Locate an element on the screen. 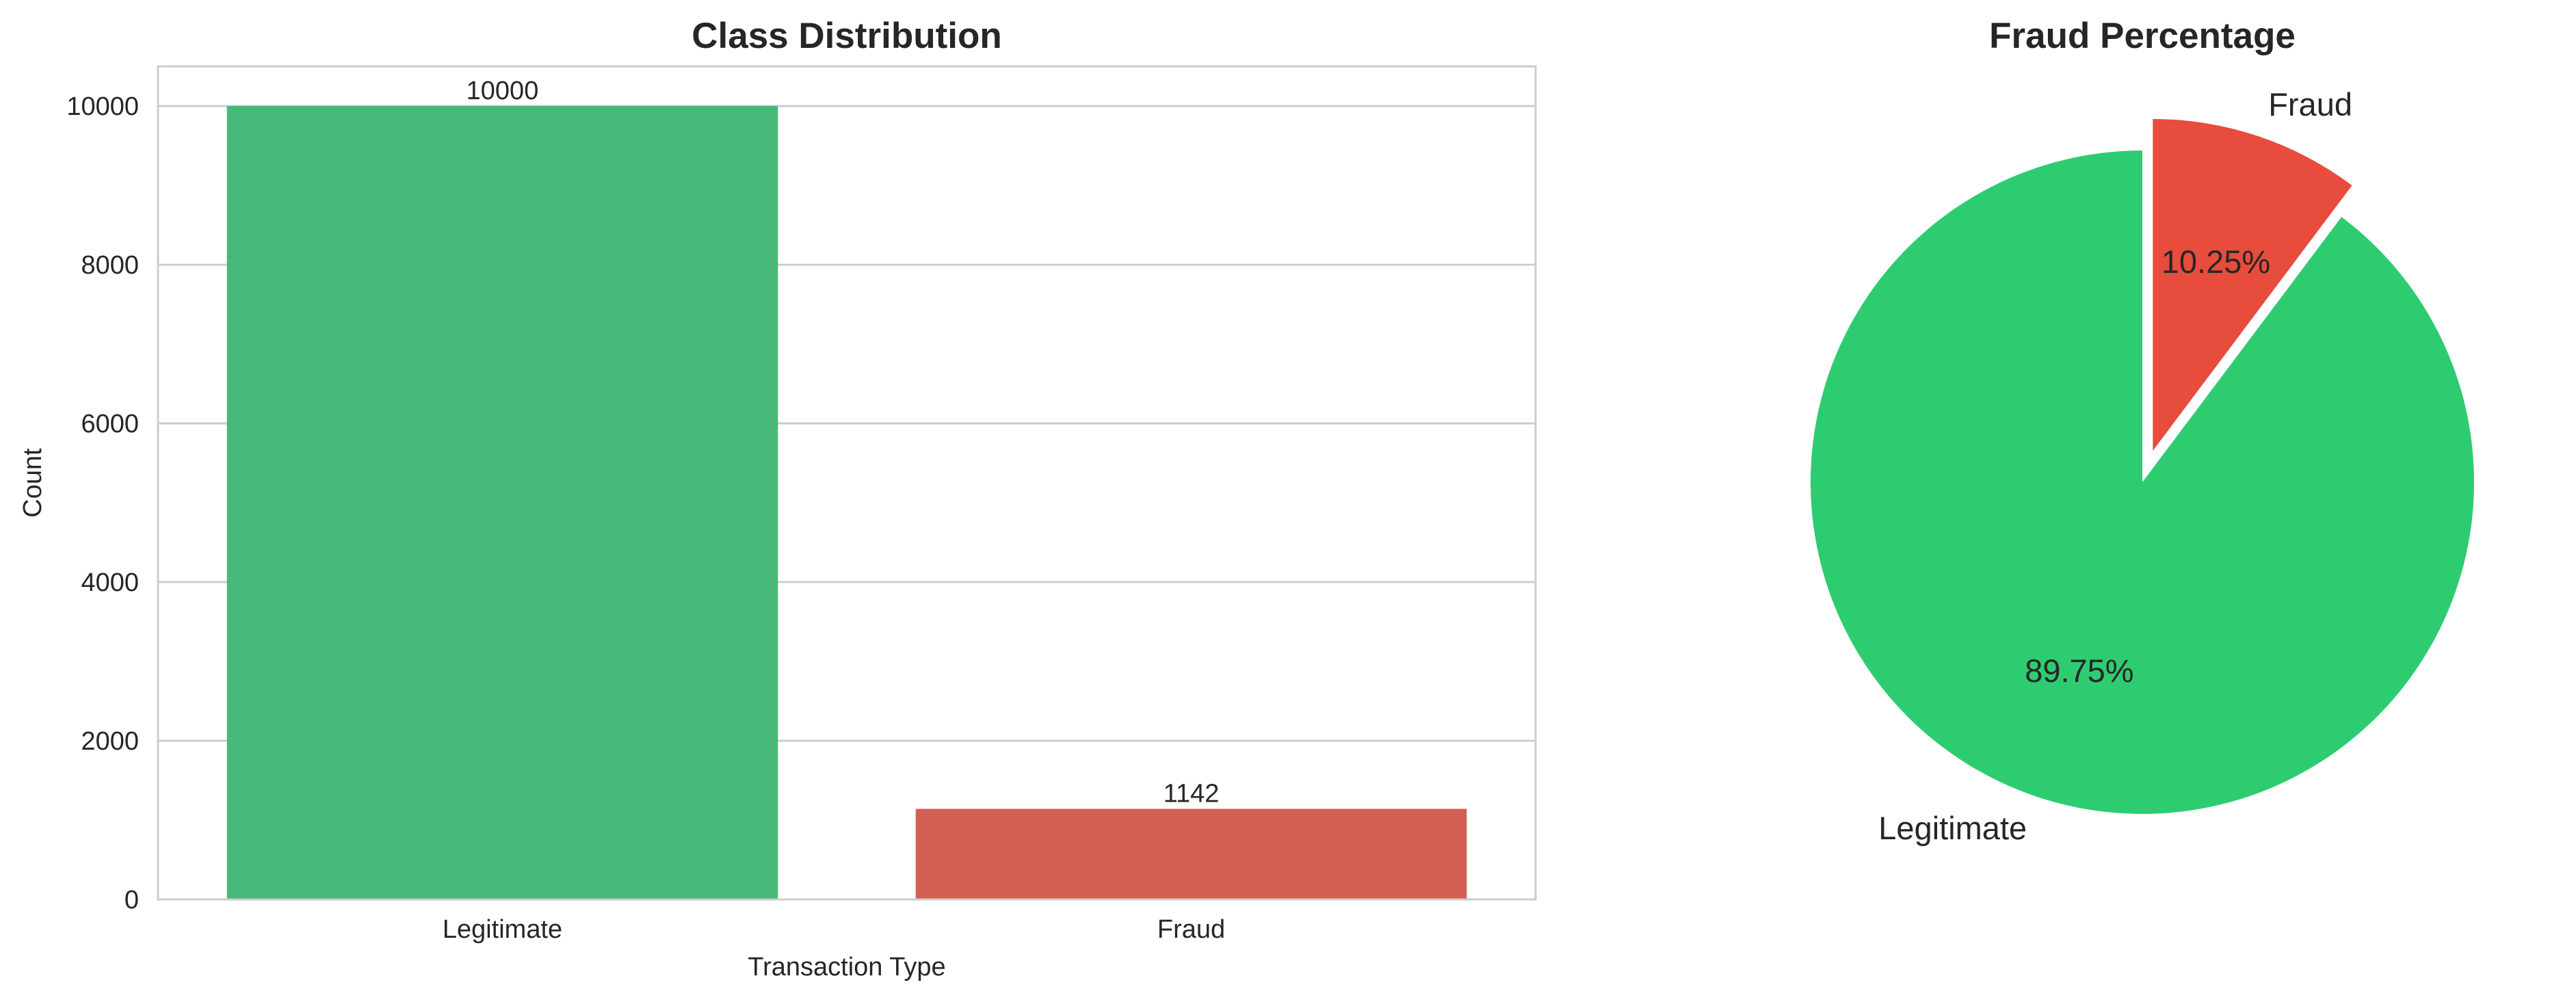  pie-category-label: Legitimate is located at coordinates (1952, 828).